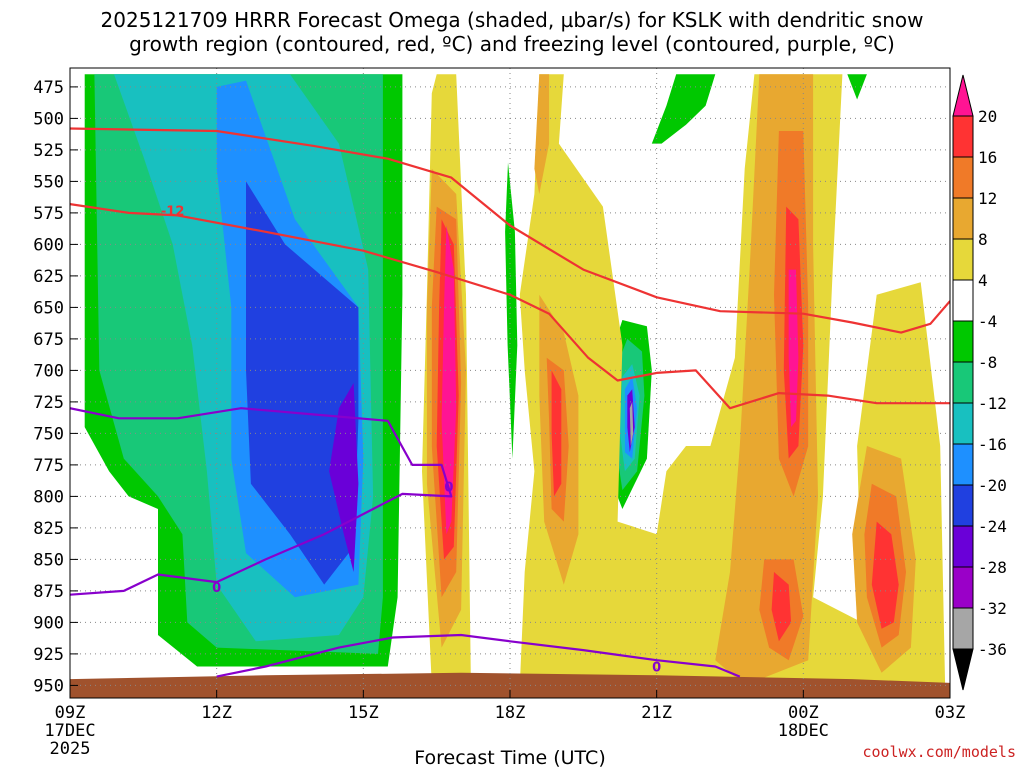 This screenshot has width=1024, height=768. I want to click on y-tick-label-650: 650, so click(48, 308).